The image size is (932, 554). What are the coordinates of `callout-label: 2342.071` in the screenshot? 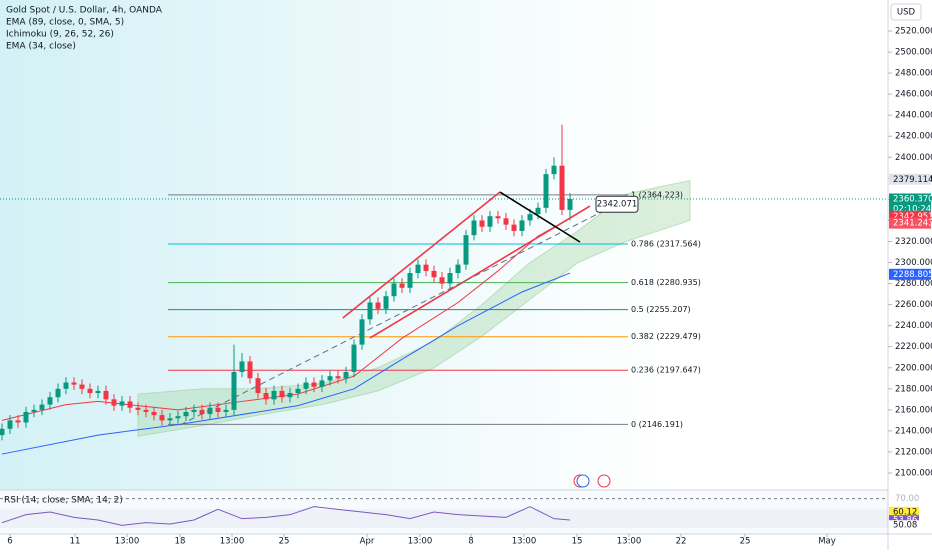 It's located at (617, 205).